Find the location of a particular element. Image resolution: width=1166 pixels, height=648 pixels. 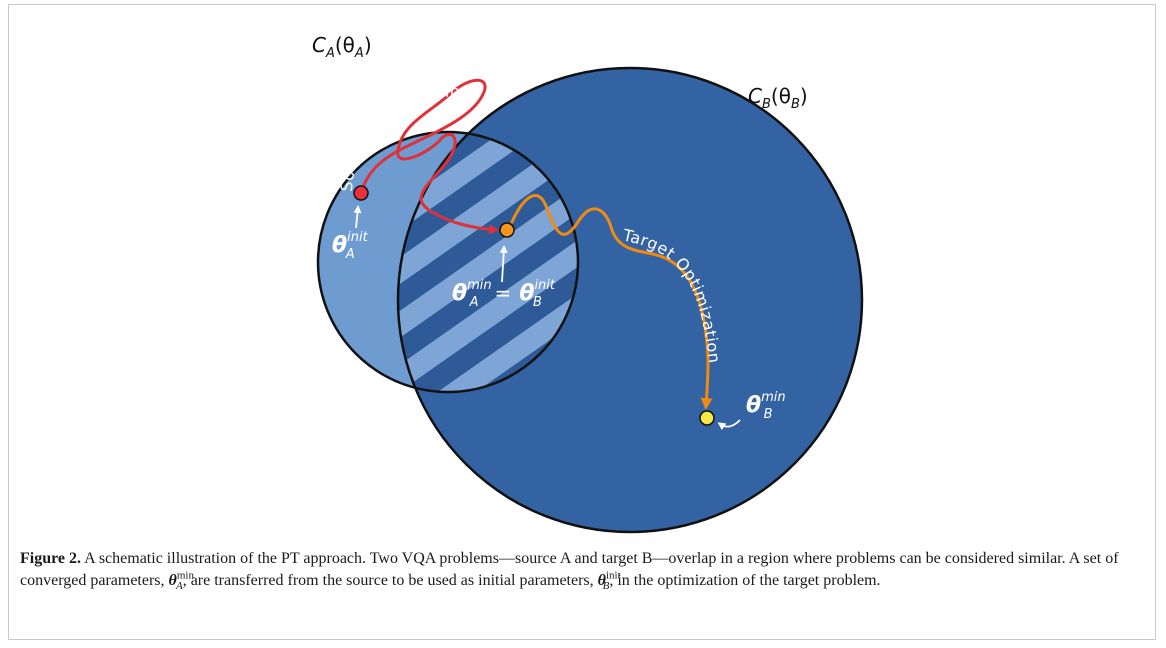

source-init-point is located at coordinates (361, 193).